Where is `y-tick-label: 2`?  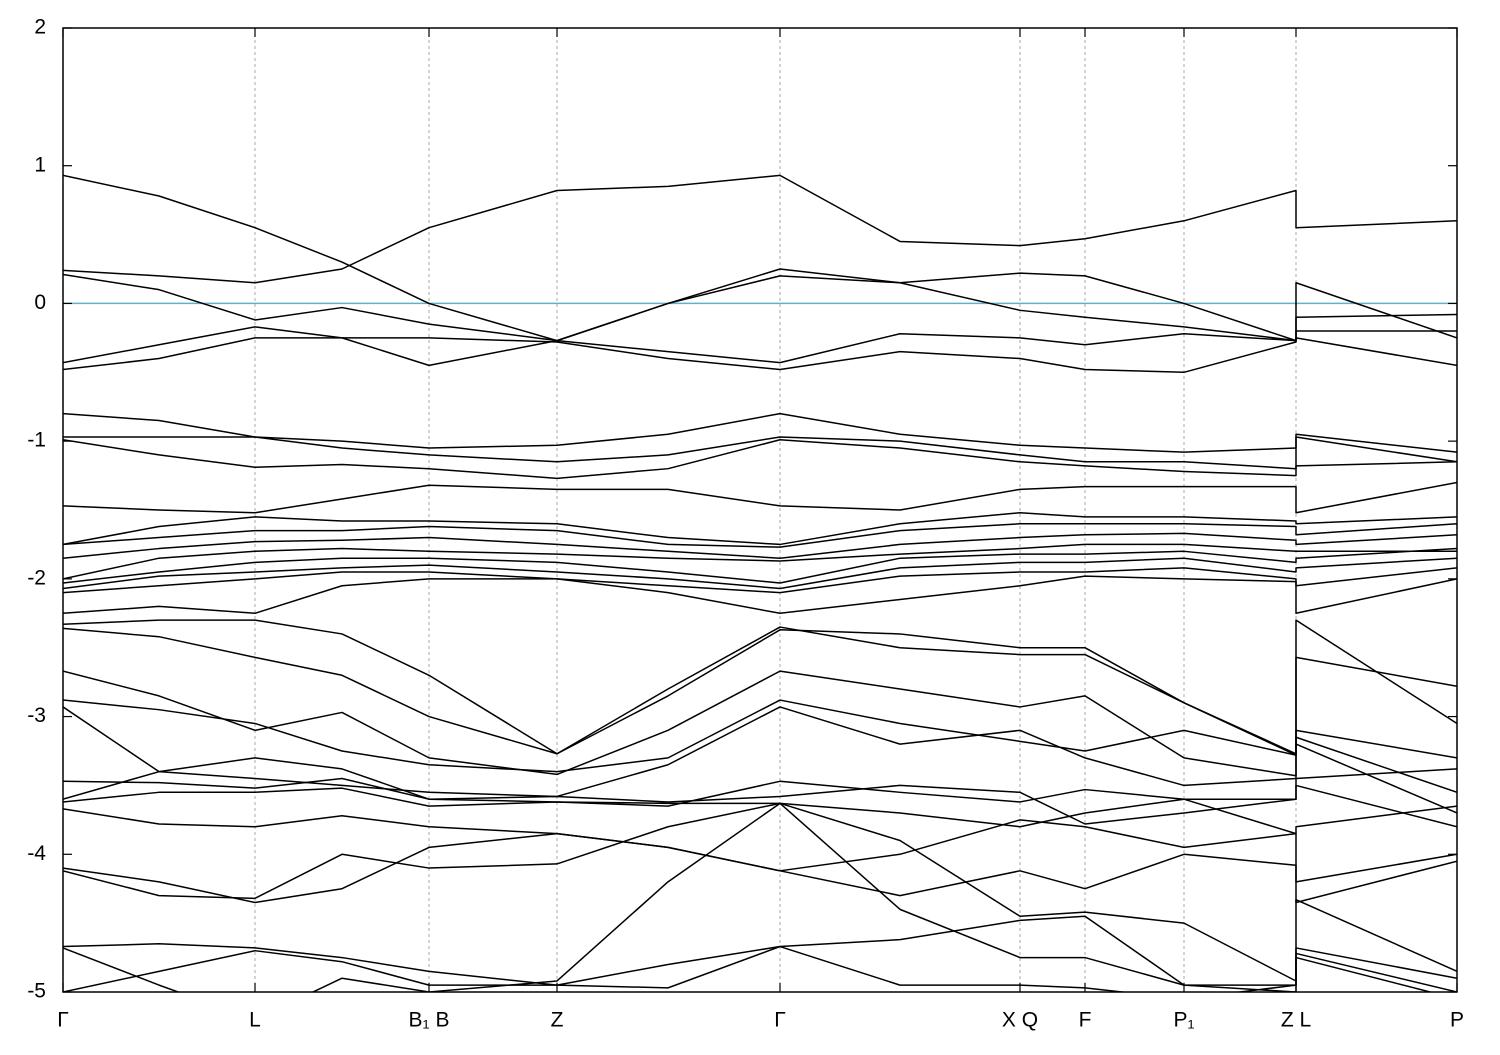 y-tick-label: 2 is located at coordinates (40, 27).